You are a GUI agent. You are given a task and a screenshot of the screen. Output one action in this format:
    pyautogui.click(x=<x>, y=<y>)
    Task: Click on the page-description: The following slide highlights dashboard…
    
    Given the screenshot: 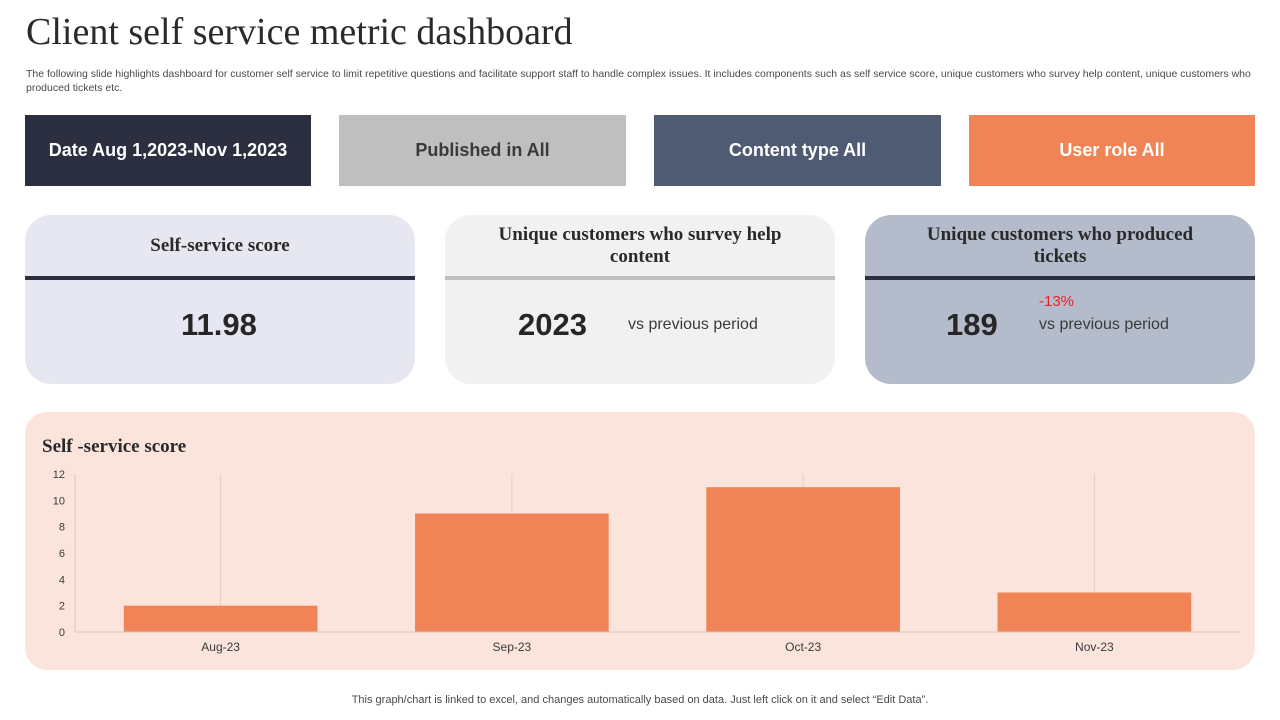 What is the action you would take?
    pyautogui.click(x=638, y=81)
    